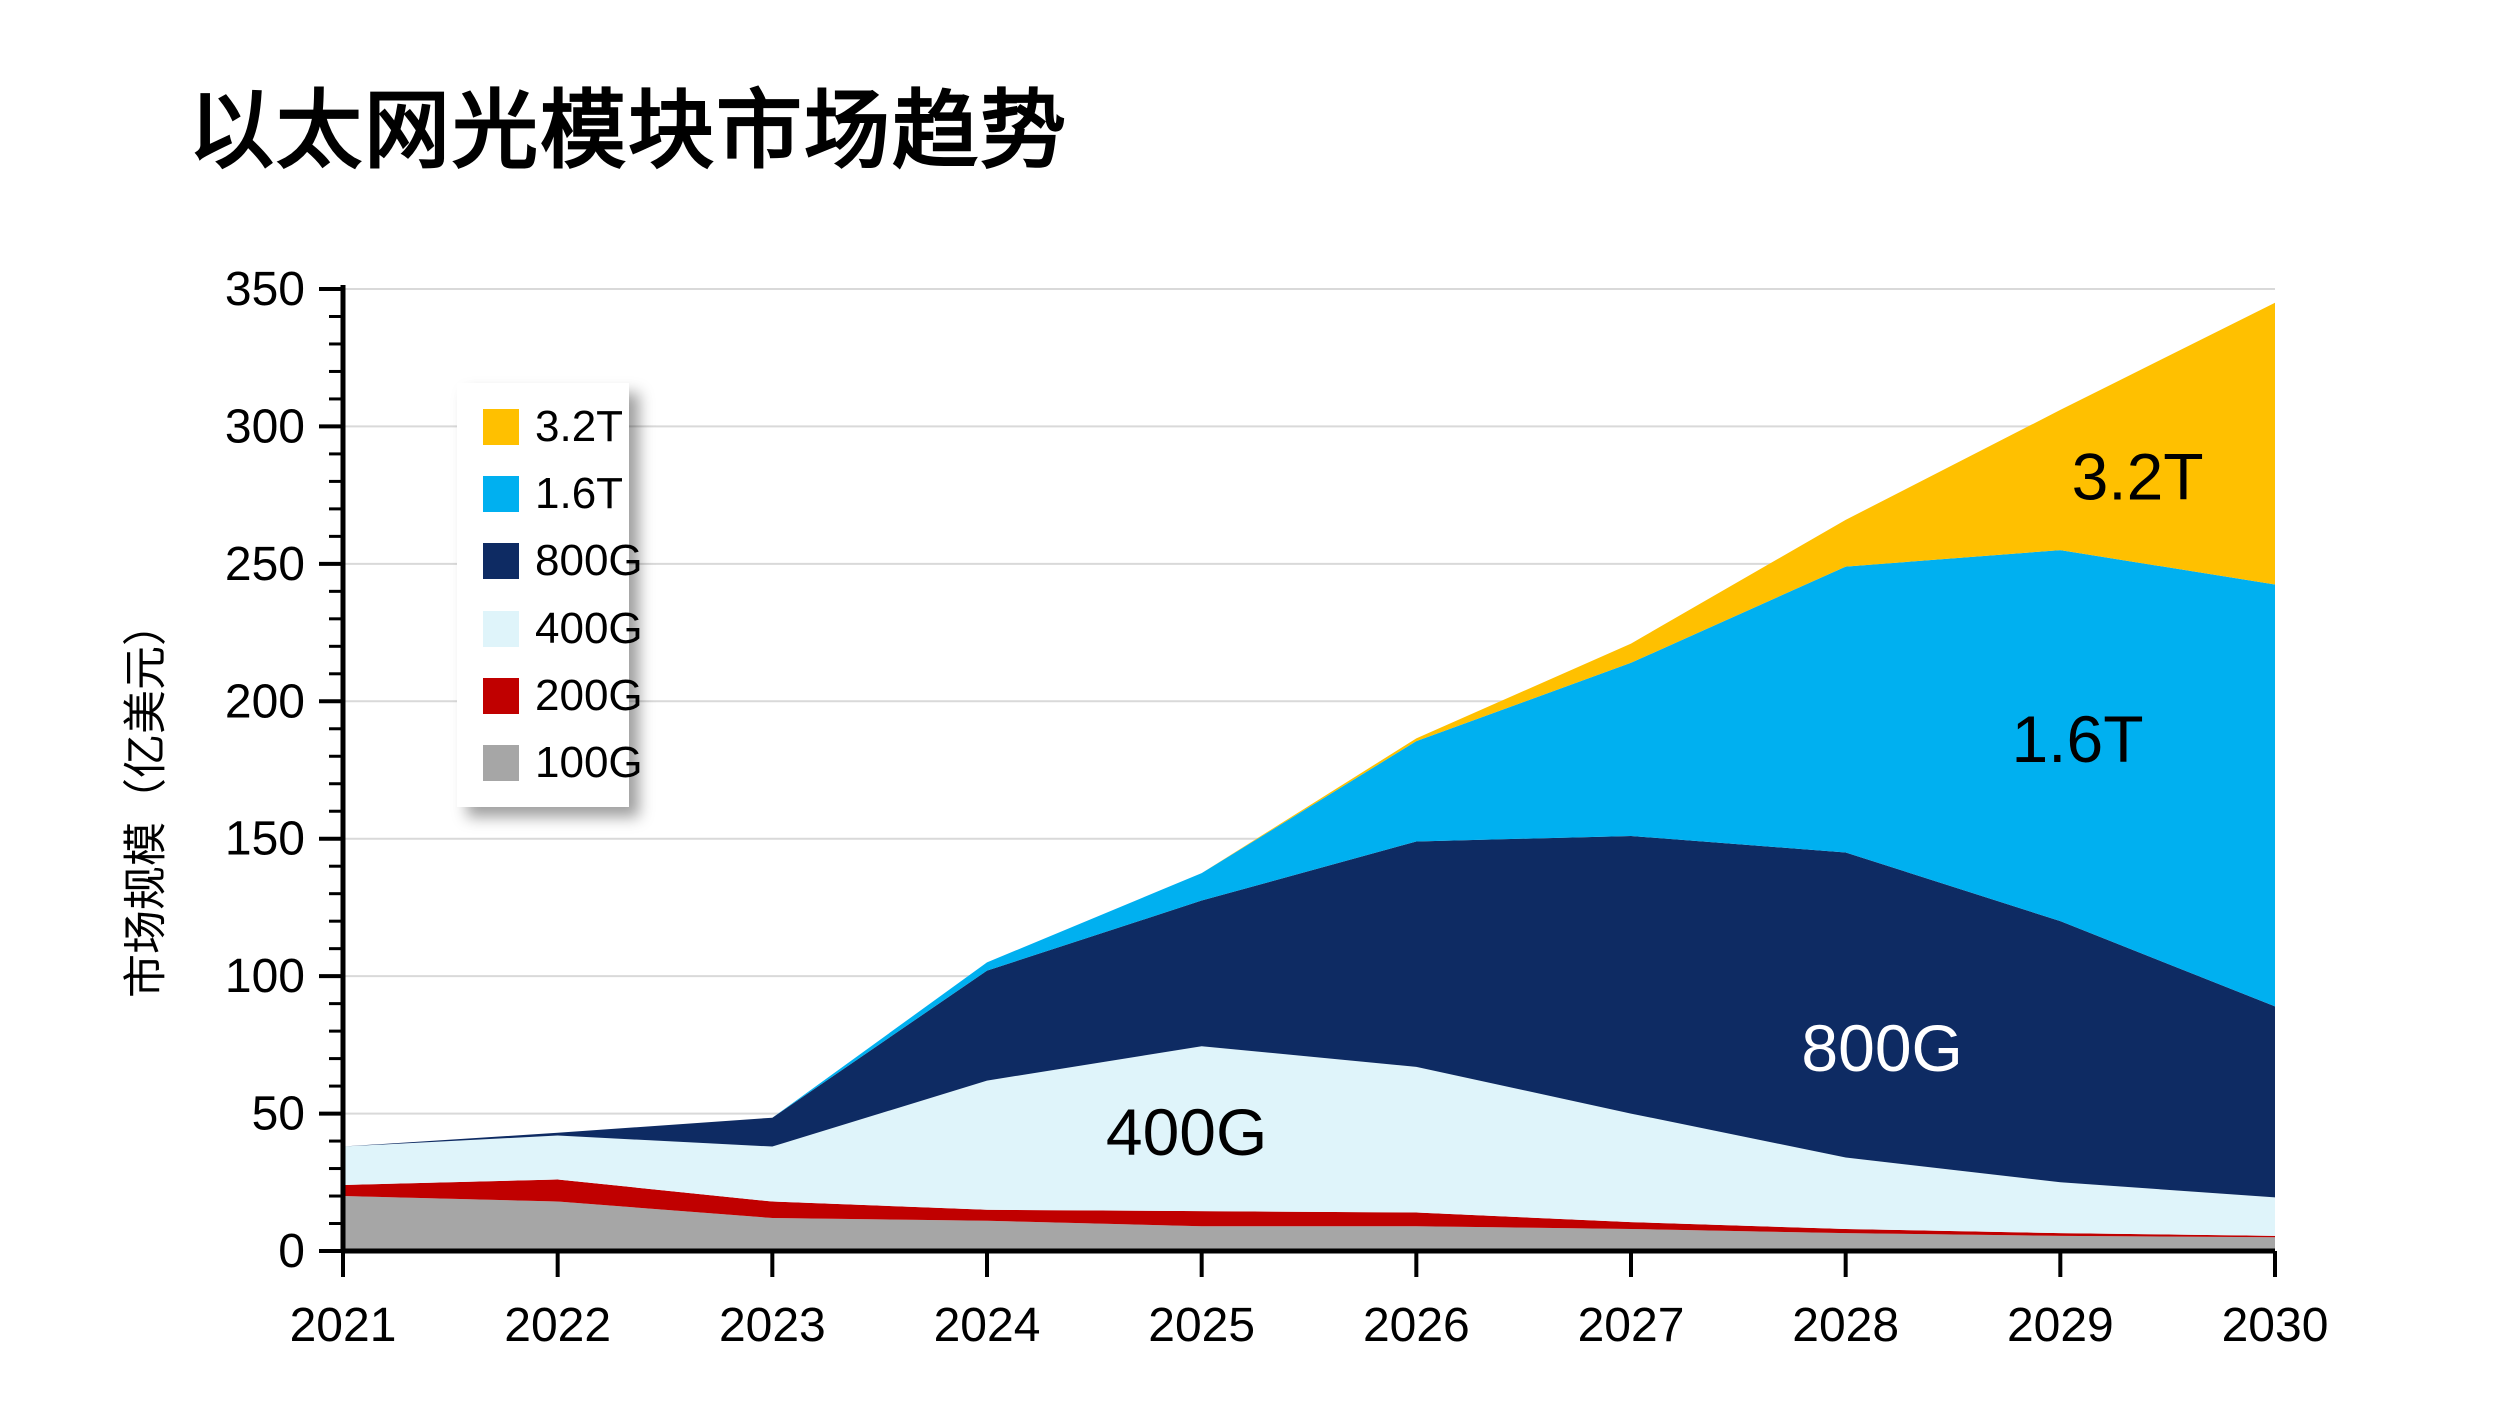  I want to click on legend-item-3.2T: 3.2T, so click(556, 427).